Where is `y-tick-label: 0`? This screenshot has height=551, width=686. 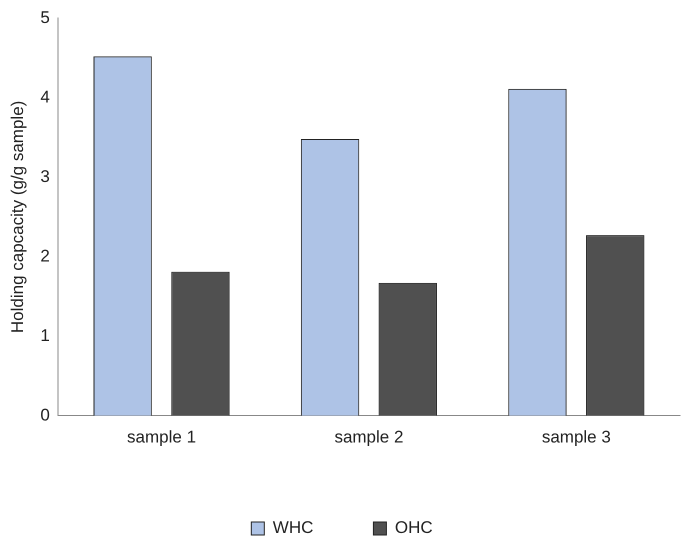 y-tick-label: 0 is located at coordinates (45, 414).